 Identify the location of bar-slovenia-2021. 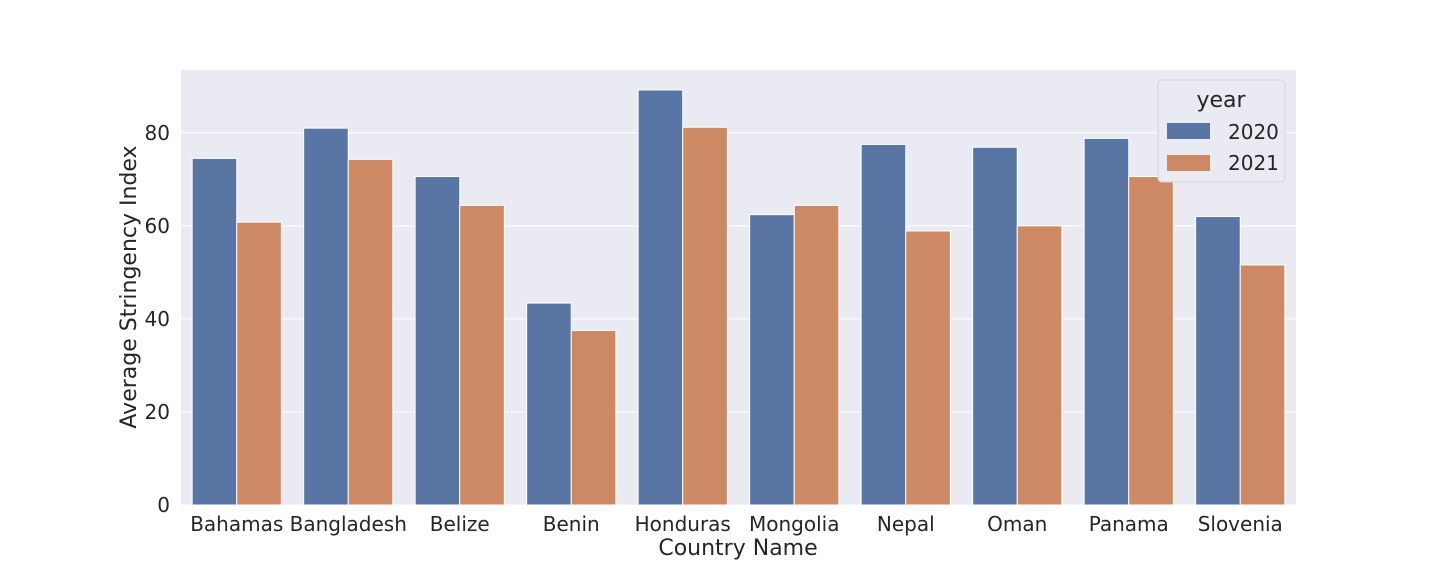
(1262, 385).